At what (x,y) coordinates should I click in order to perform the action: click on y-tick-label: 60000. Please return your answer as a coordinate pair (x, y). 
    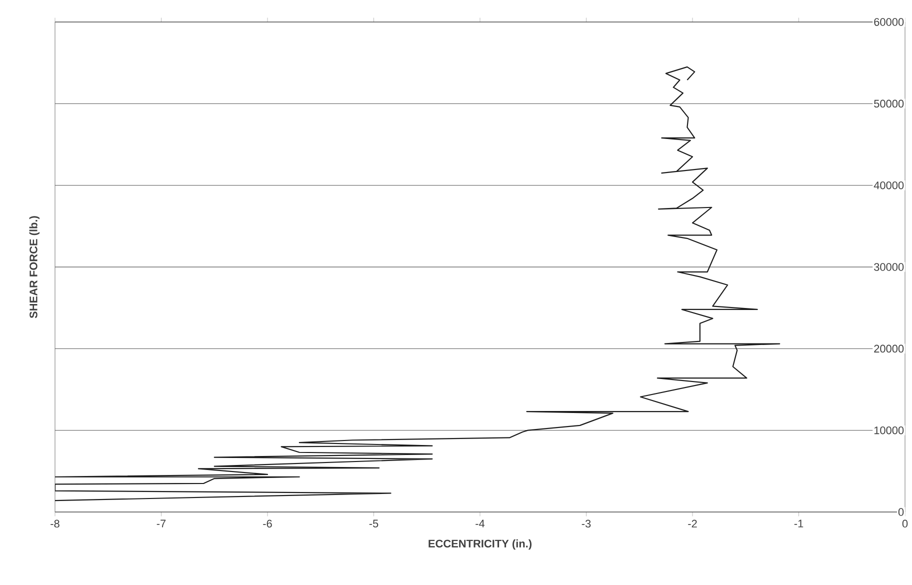
    Looking at the image, I should click on (889, 22).